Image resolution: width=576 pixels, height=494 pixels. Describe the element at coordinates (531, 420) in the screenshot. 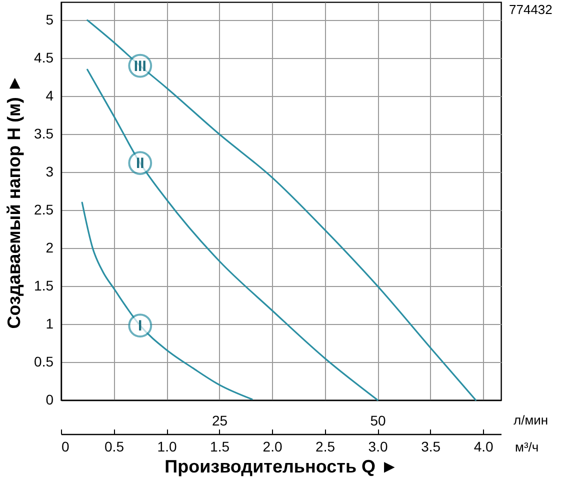

I see `x2-axis-title: л/мин` at that location.